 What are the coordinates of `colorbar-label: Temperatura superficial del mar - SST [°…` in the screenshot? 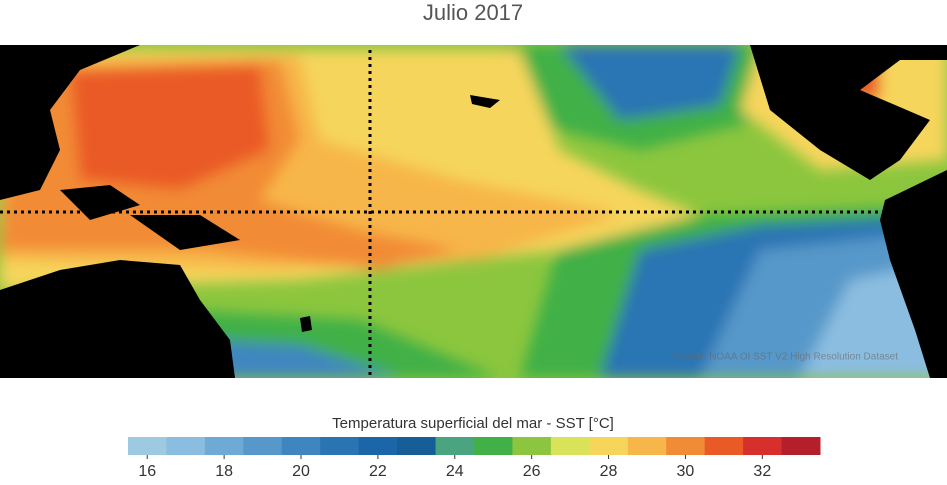 It's located at (473, 423).